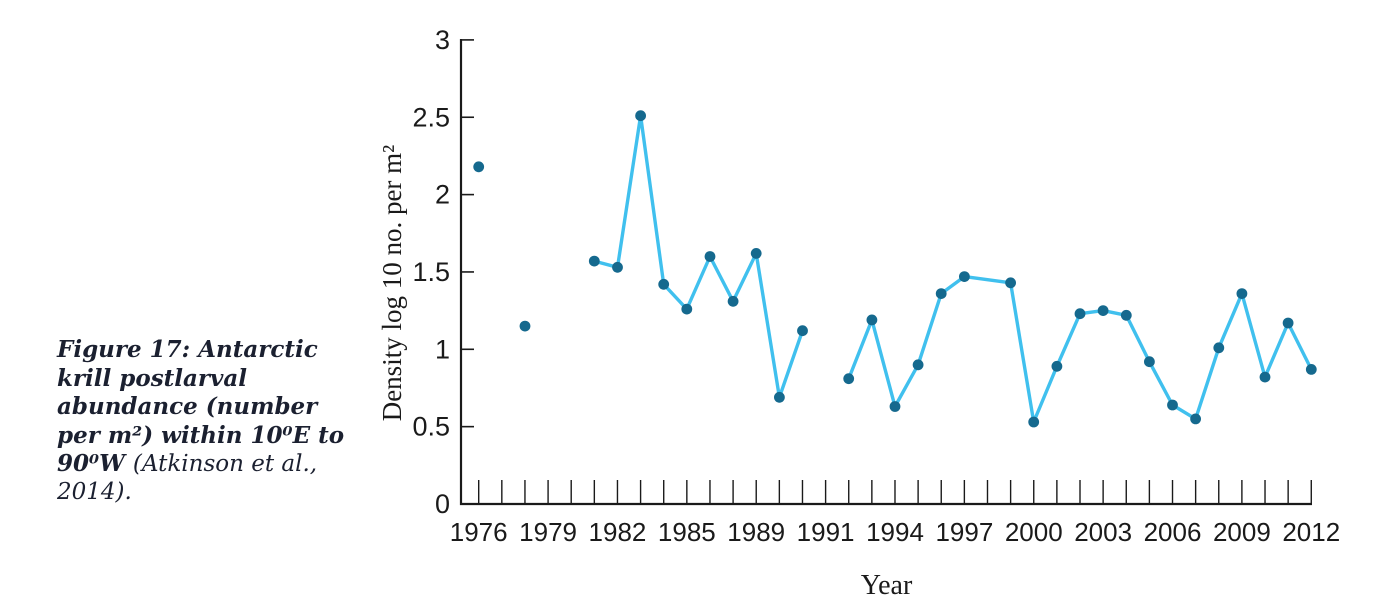  What do you see at coordinates (618, 532) in the screenshot?
I see `x-tick-label: 1982` at bounding box center [618, 532].